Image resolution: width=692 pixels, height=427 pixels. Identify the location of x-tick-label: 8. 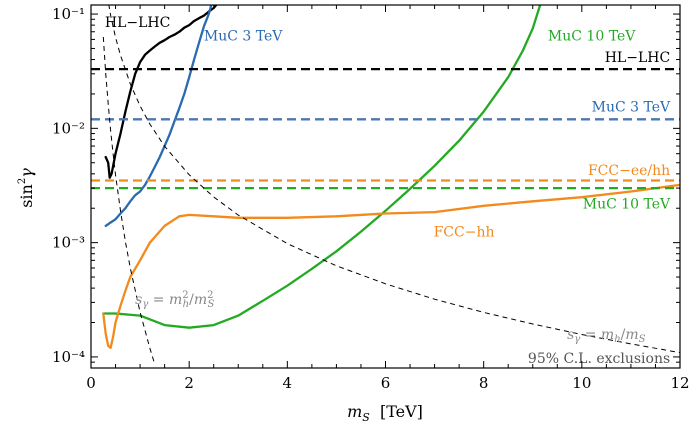
(484, 383).